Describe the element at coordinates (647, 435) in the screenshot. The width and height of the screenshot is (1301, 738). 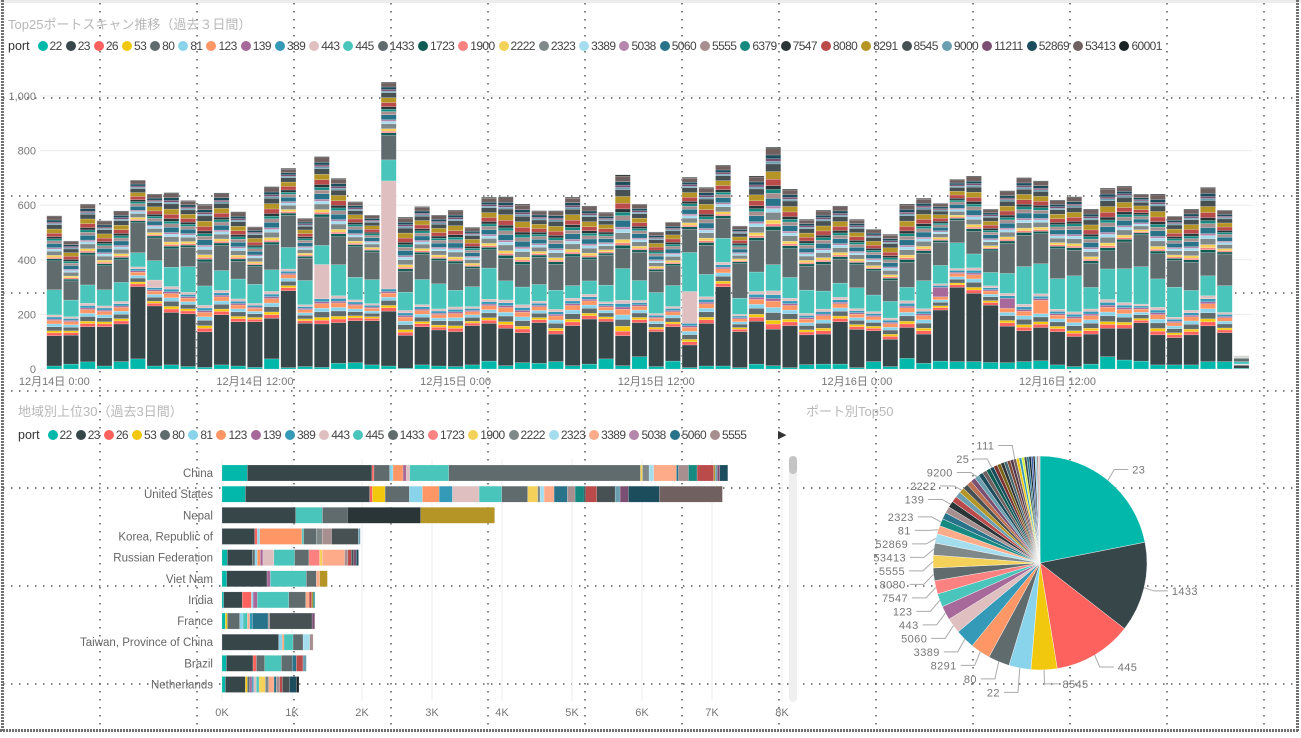
I see `legend-item-5038: 5038` at that location.